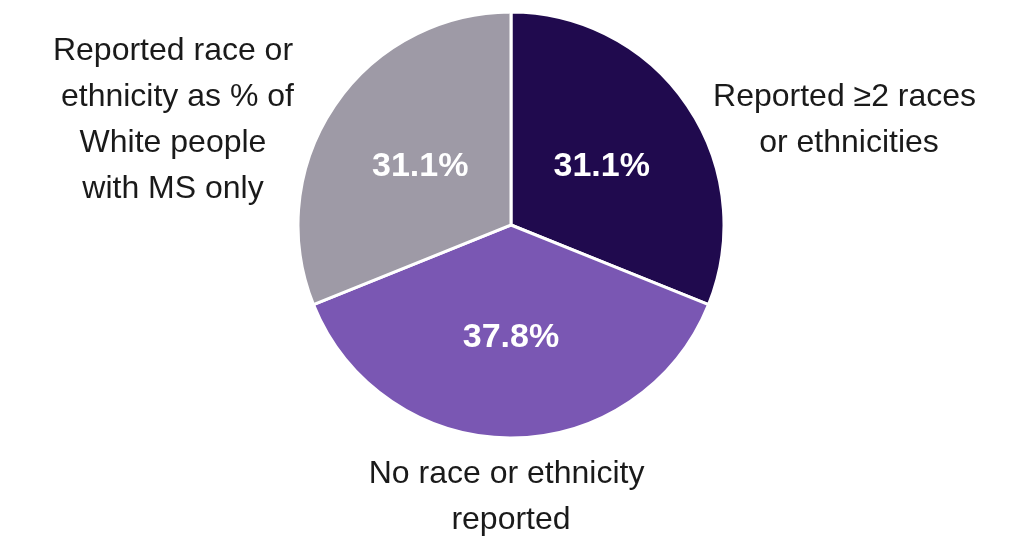 This screenshot has height=541, width=1012. I want to click on slice-label: Reported ≥2 races or ethnicities, so click(849, 117).